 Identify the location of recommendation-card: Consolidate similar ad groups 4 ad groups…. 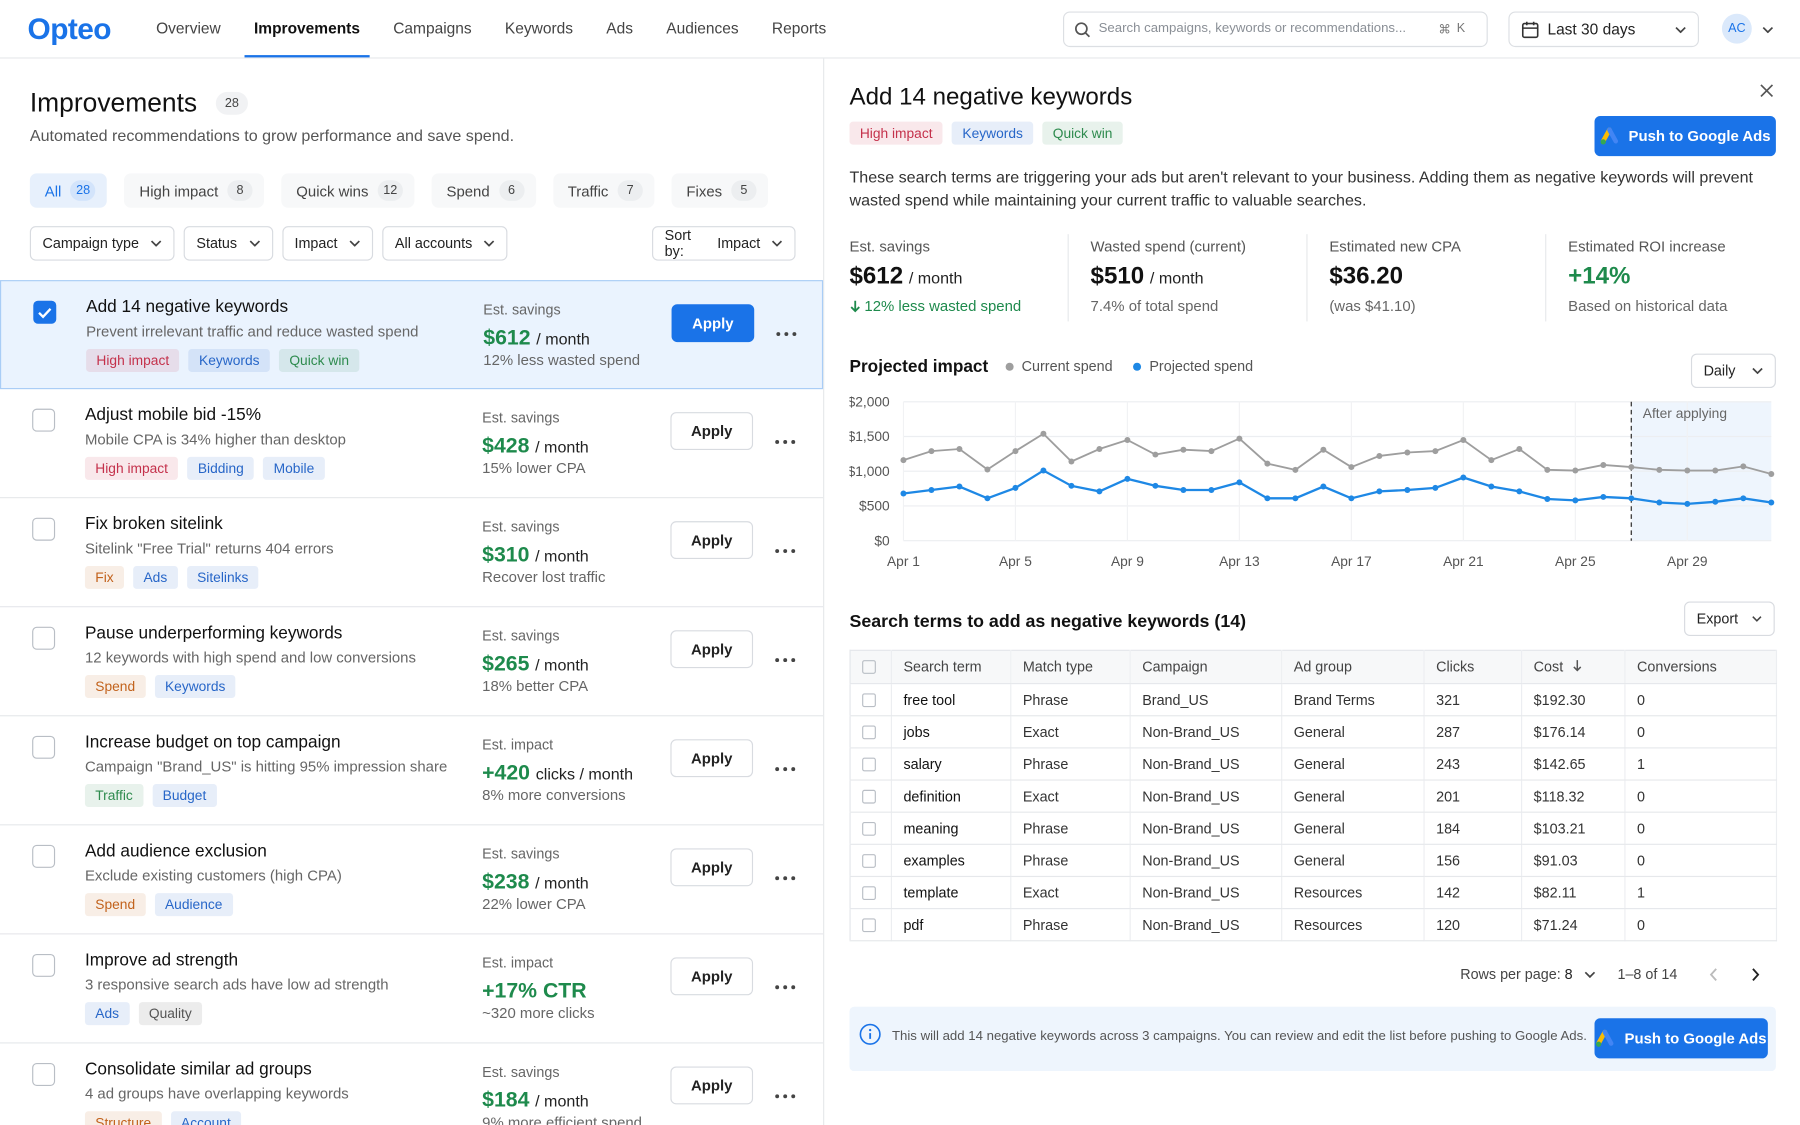
(411, 1084).